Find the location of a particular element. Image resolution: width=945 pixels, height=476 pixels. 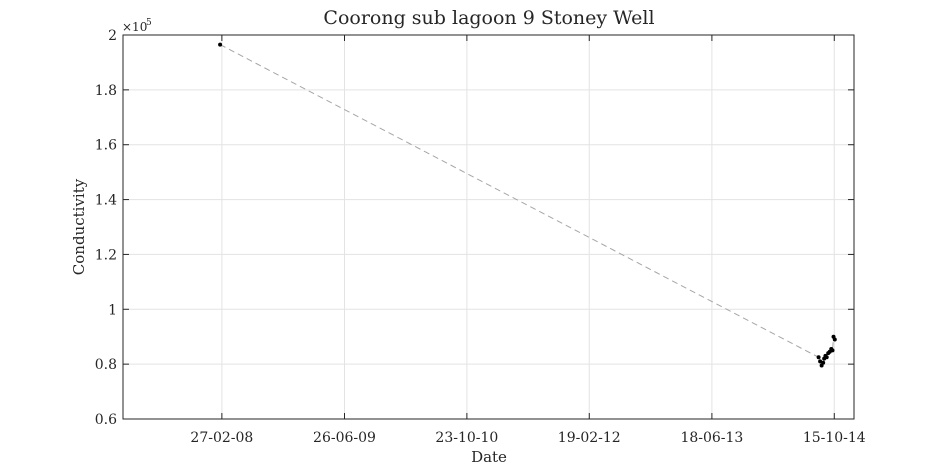

x-tick-label: 27-02-08 is located at coordinates (221, 438).